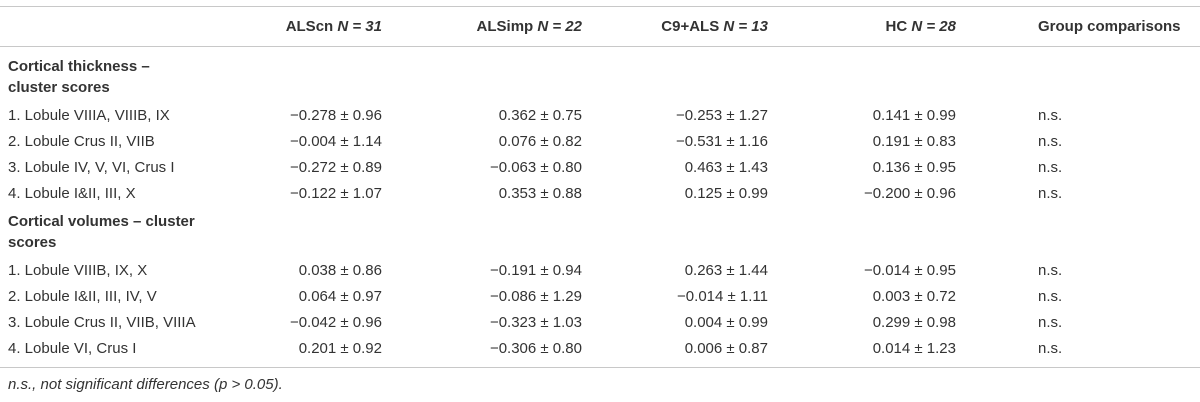  I want to click on cell: −0.200 ± 0.96, so click(909, 193).